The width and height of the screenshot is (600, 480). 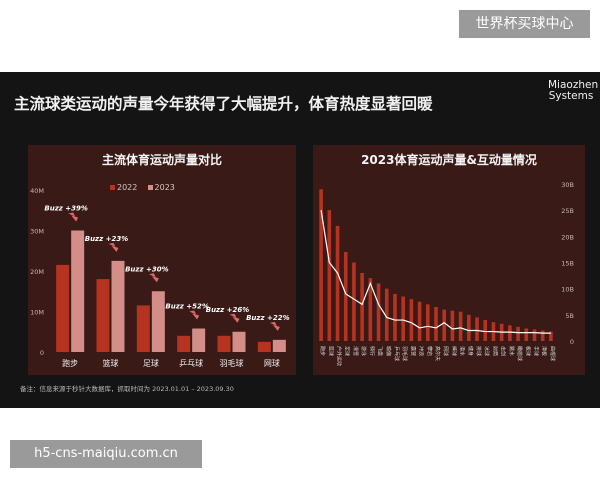 I want to click on left-y-tick-label: 30M, so click(x=37, y=232).